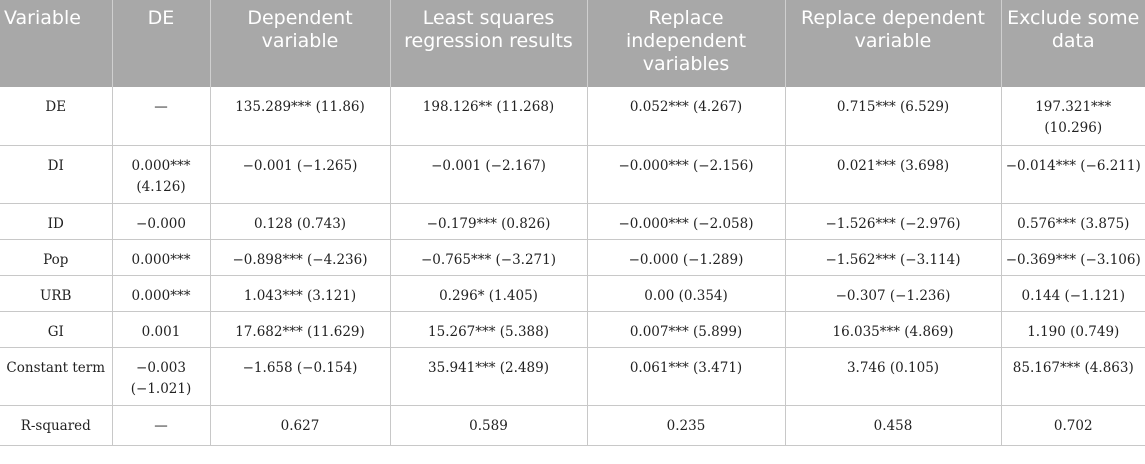 The height and width of the screenshot is (464, 1145). What do you see at coordinates (893, 257) in the screenshot?
I see `table-cell: −1.562*** (−3.114)` at bounding box center [893, 257].